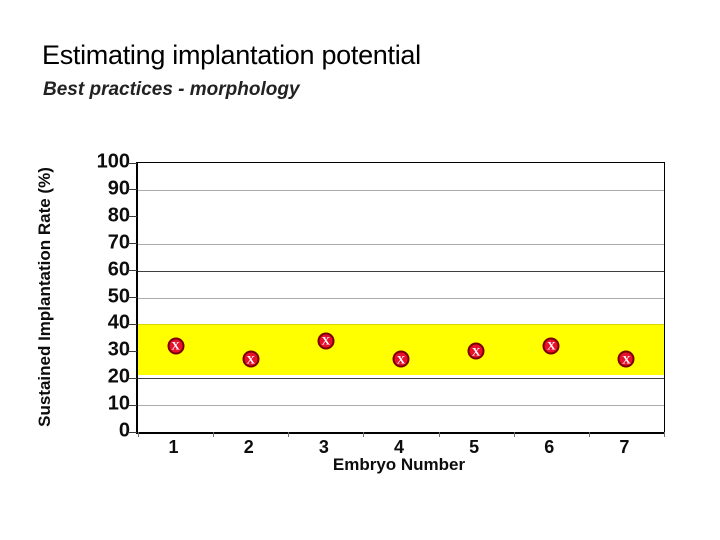 This screenshot has width=720, height=540. Describe the element at coordinates (118, 296) in the screenshot. I see `y-tick-label-50: 50` at that location.